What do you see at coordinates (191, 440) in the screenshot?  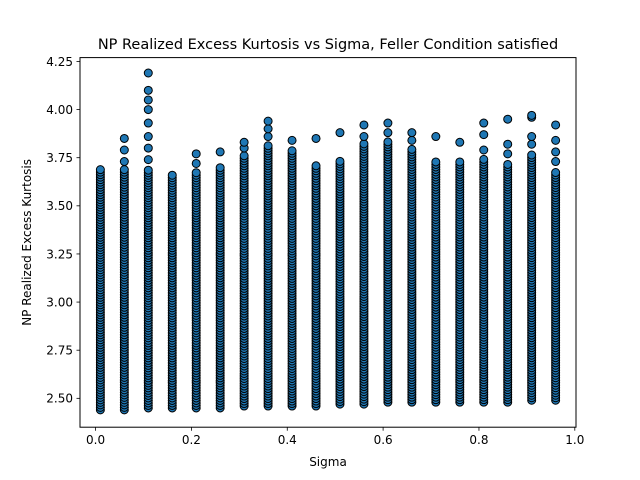 I see `x-tick-label: 0.2` at bounding box center [191, 440].